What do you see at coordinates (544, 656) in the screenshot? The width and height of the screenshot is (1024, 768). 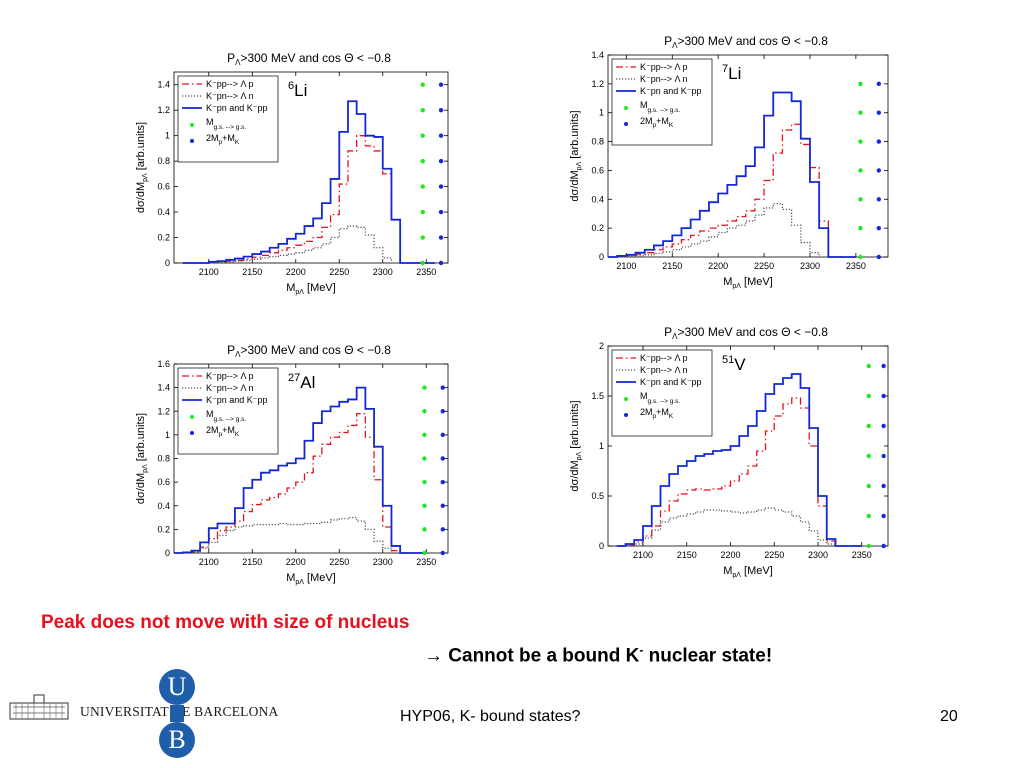 I see `conclusion-text-pre: Cannot be a bound K` at bounding box center [544, 656].